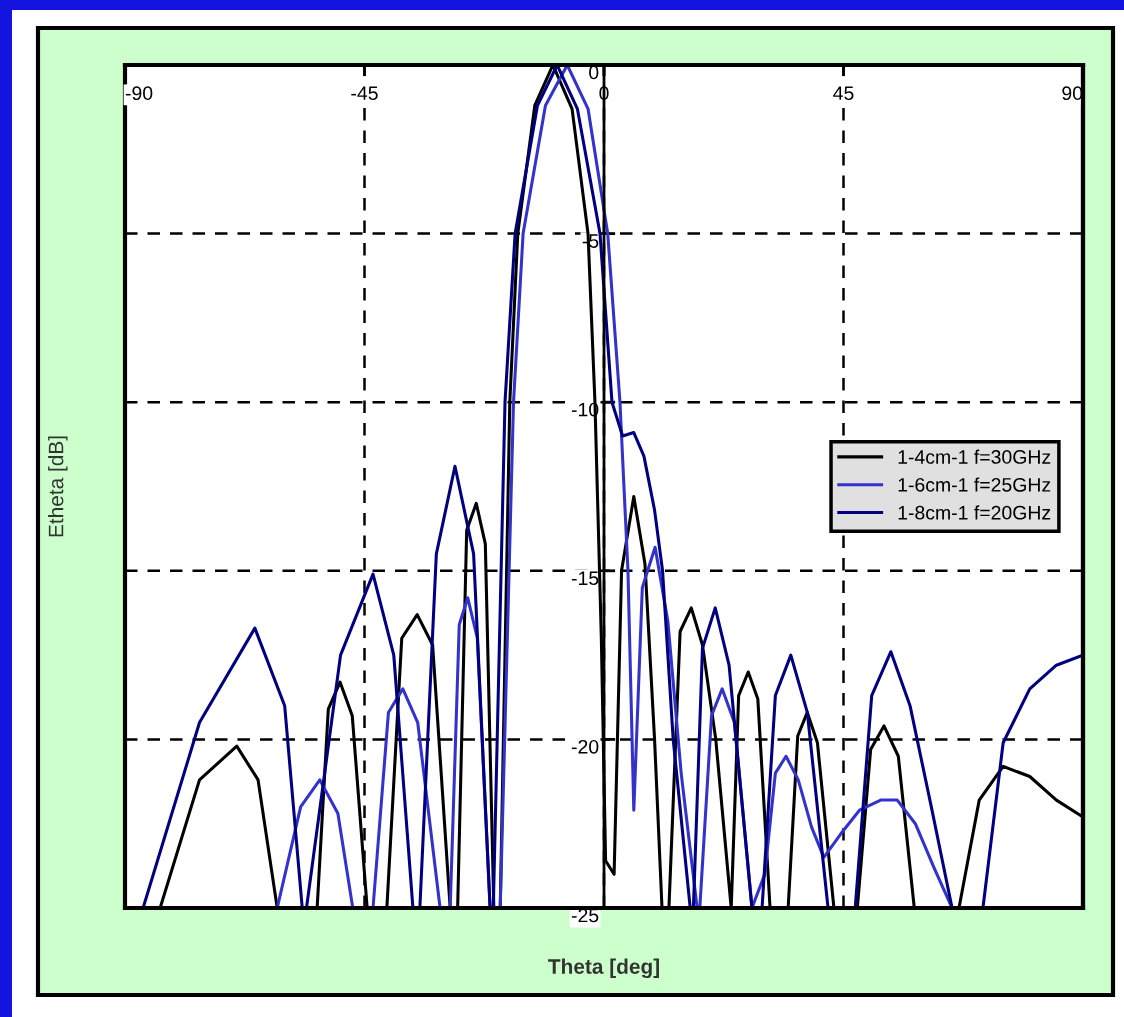 The height and width of the screenshot is (1017, 1124). What do you see at coordinates (585, 746) in the screenshot?
I see `y-tick-label: -20` at bounding box center [585, 746].